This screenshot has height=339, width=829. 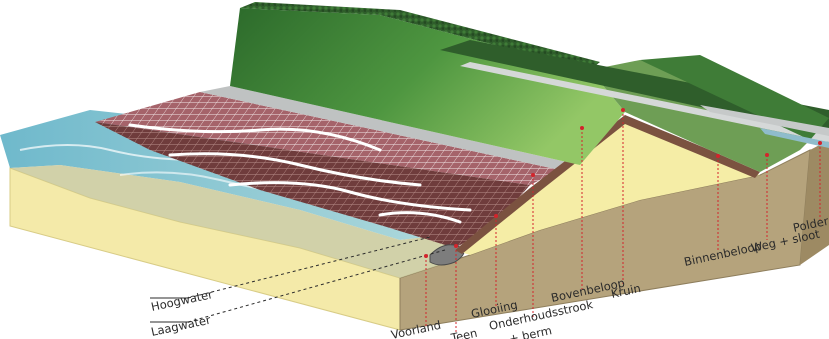 I want to click on low-water-line, so click(x=316, y=286).